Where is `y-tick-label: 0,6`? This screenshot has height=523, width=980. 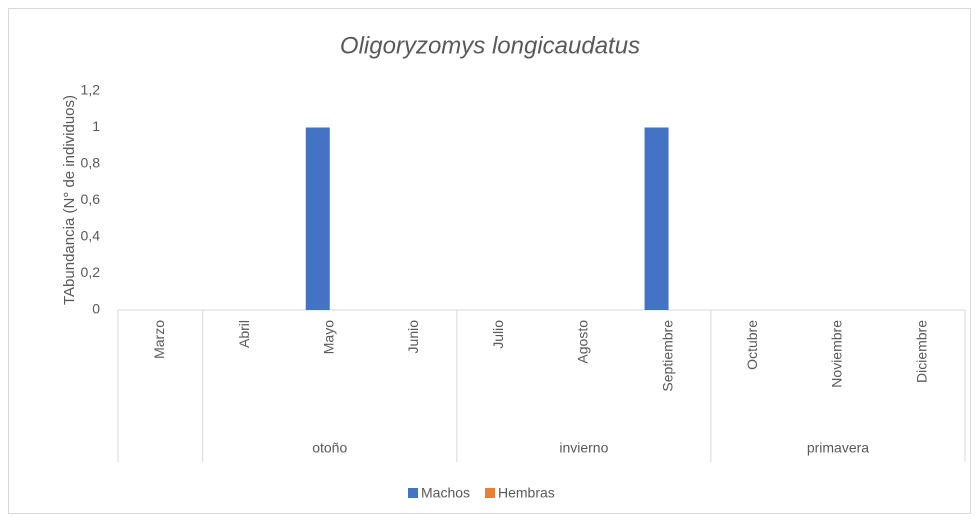 y-tick-label: 0,6 is located at coordinates (91, 199).